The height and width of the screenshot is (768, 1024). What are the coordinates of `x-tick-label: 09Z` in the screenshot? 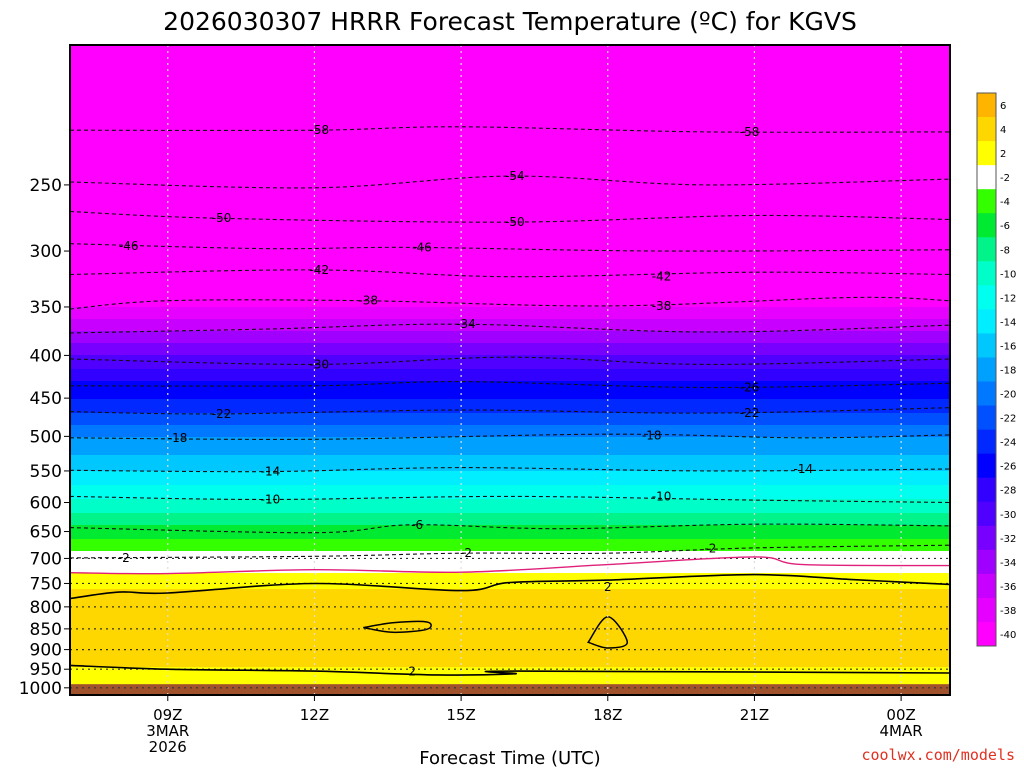 It's located at (167, 715).